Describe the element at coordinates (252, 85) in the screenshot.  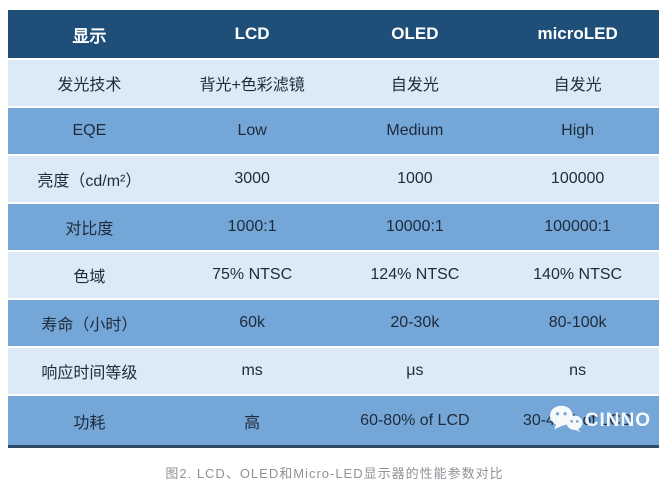
I see `cell-lcd: 背光+色彩滤镜` at that location.